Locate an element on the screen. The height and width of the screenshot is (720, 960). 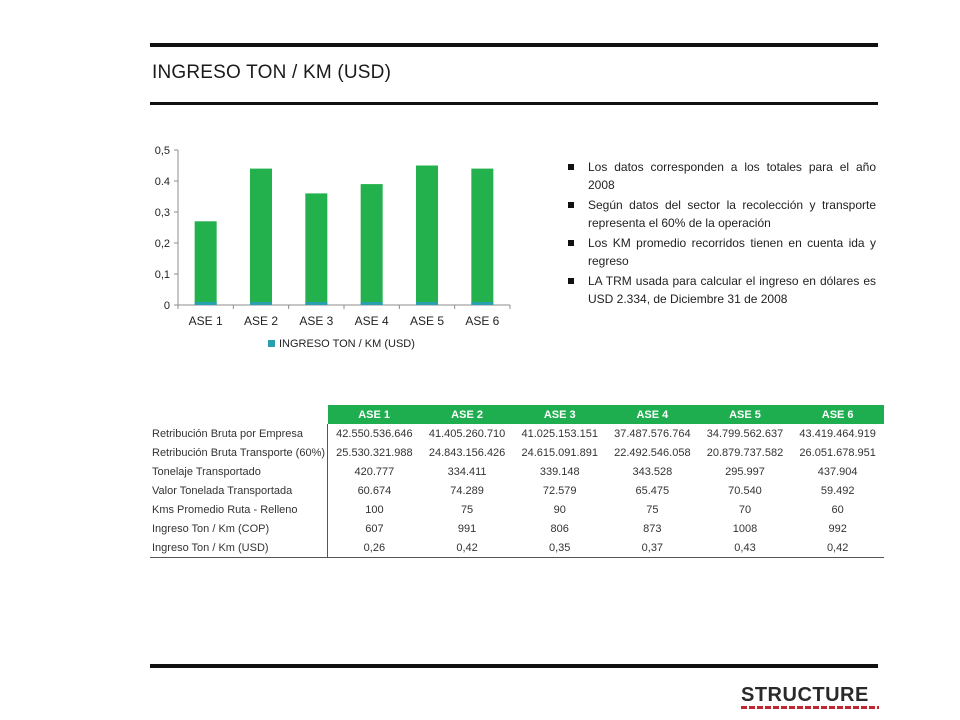
table-cell: 60 is located at coordinates (837, 509).